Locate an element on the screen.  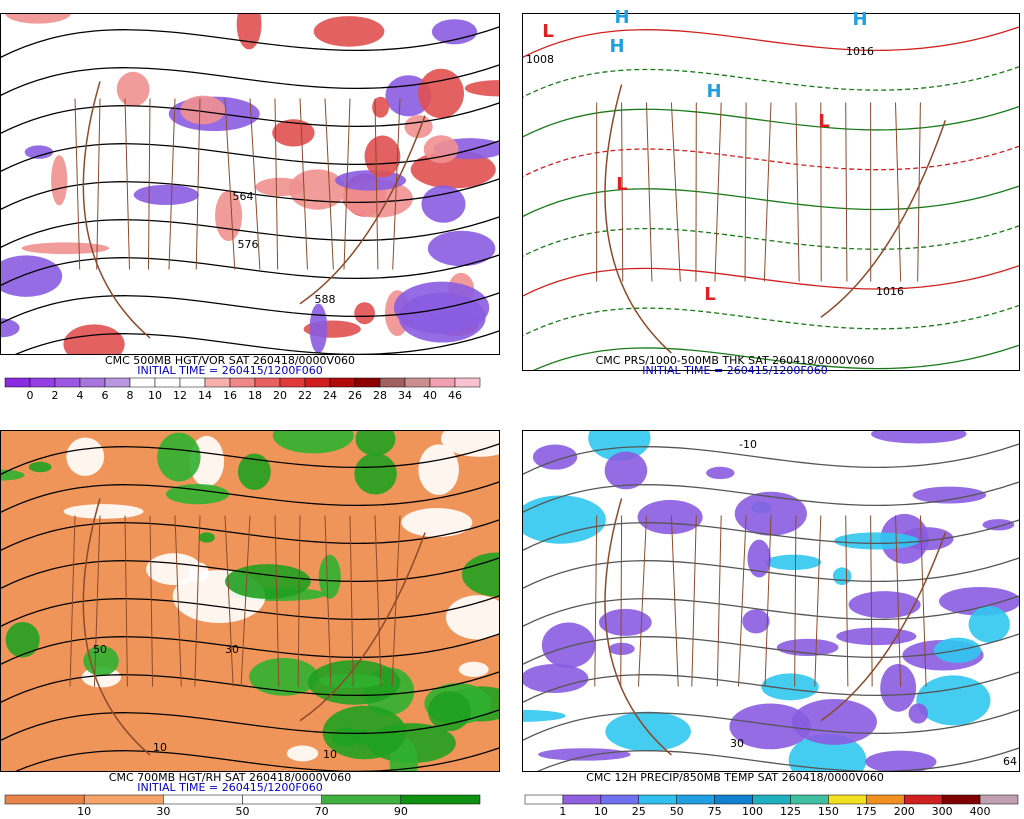
colorbar-label: 22 is located at coordinates (305, 395).